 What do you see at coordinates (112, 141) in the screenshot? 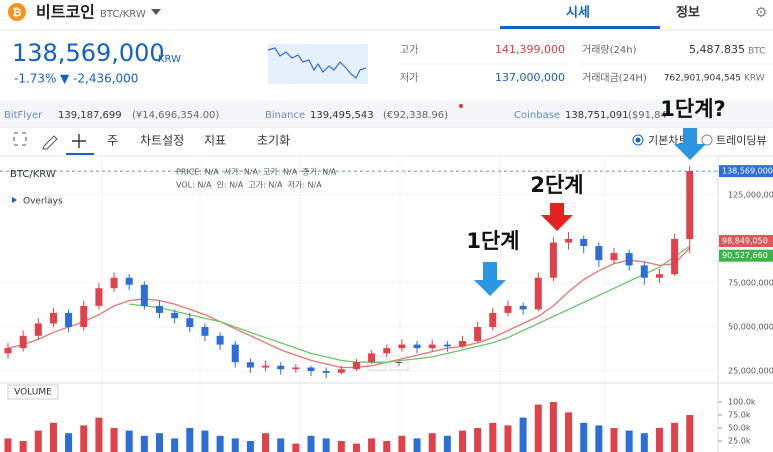
I see `toolbar-item: 주` at bounding box center [112, 141].